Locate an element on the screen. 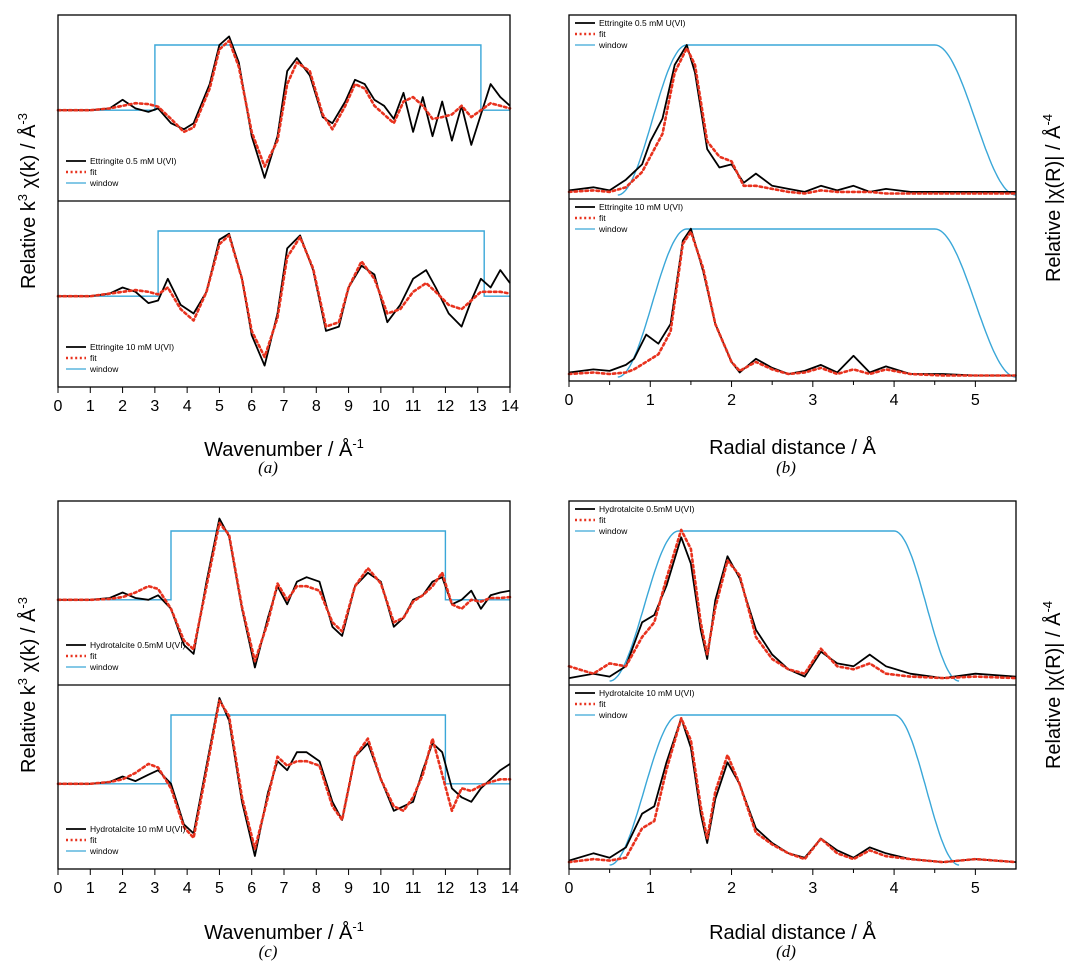 The image size is (1071, 965). x-tick-label: 8 is located at coordinates (316, 888).